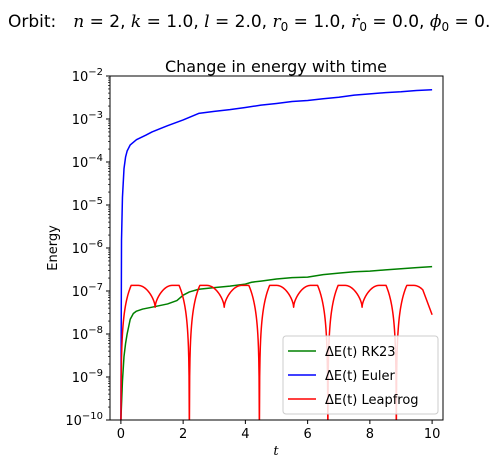  Describe the element at coordinates (206, 22) in the screenshot. I see `param-symbol: l` at that location.